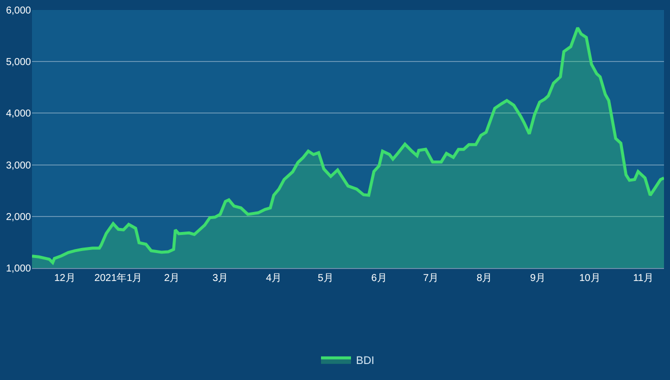 The image size is (670, 380). Describe the element at coordinates (220, 278) in the screenshot. I see `x-tick-label: 3月` at that location.